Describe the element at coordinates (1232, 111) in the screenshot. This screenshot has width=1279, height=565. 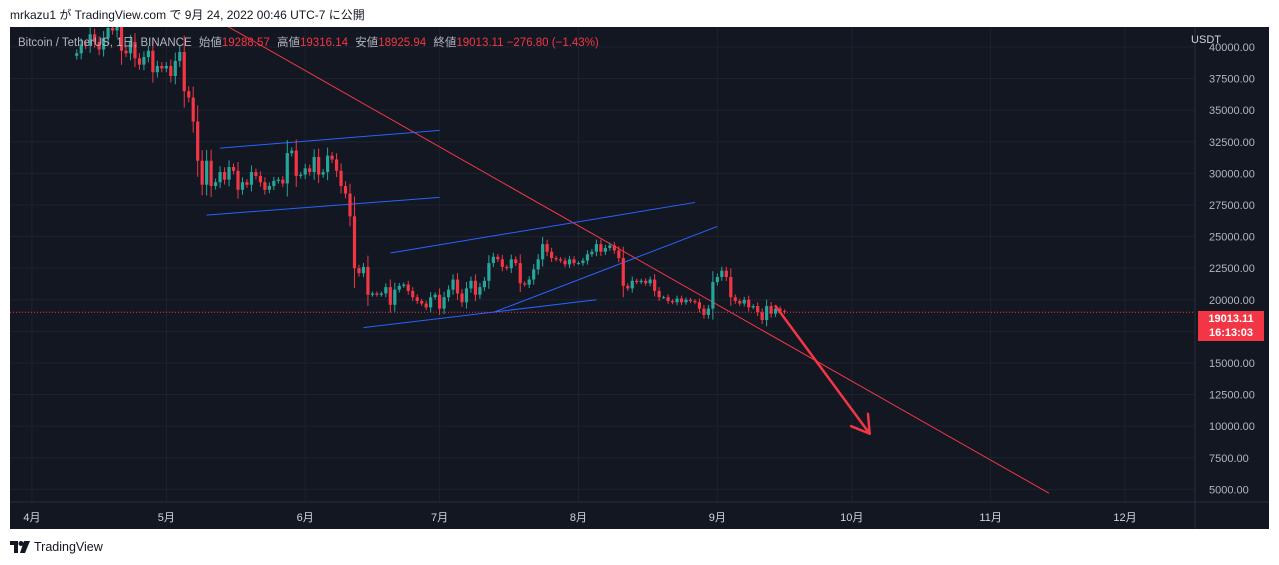
I see `price-tick-label: 35000.00` at that location.